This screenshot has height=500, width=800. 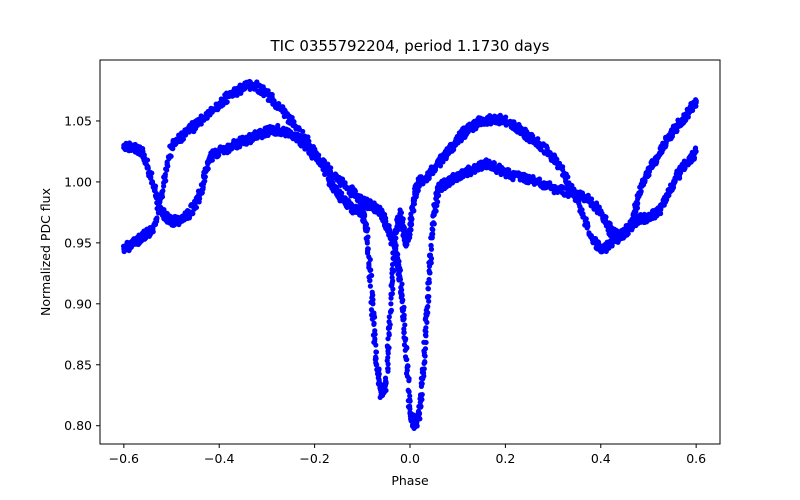 I want to click on x-tick-label: −0.2, so click(x=314, y=458).